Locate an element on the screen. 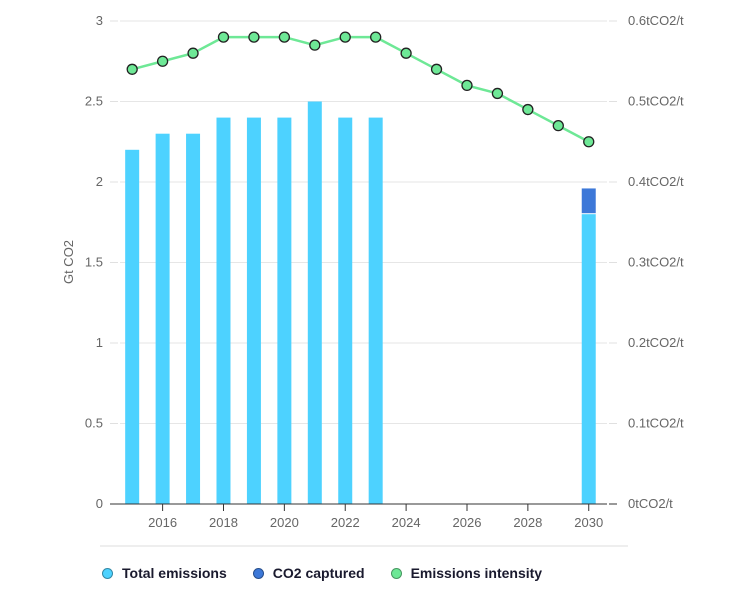  y-tick-label: 1.5 is located at coordinates (94, 262).